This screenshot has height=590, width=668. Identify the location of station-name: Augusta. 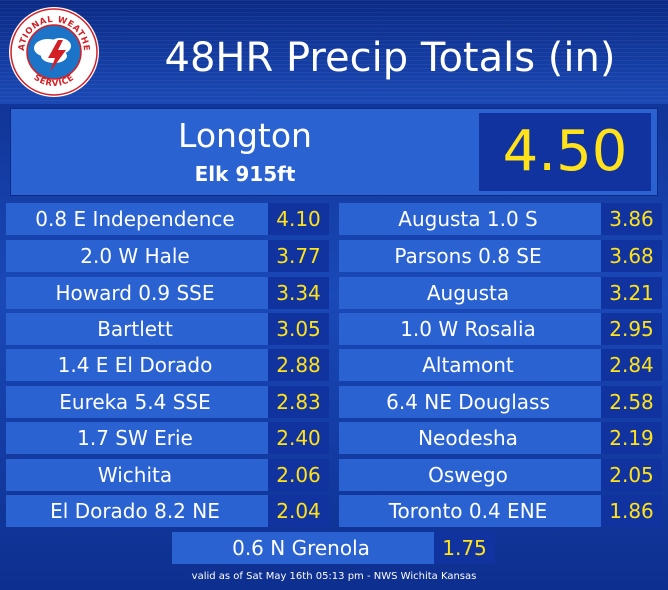
(468, 293).